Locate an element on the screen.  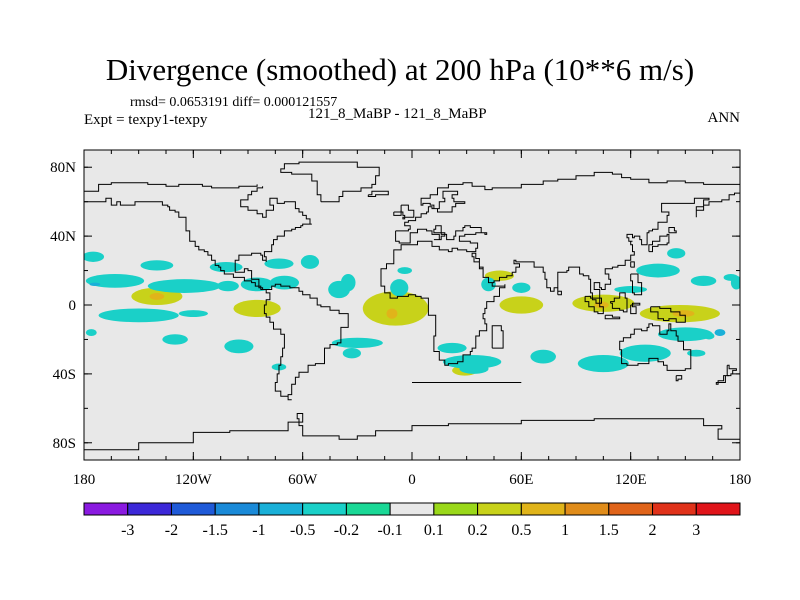
colorbar-label-10: 1 is located at coordinates (565, 530).